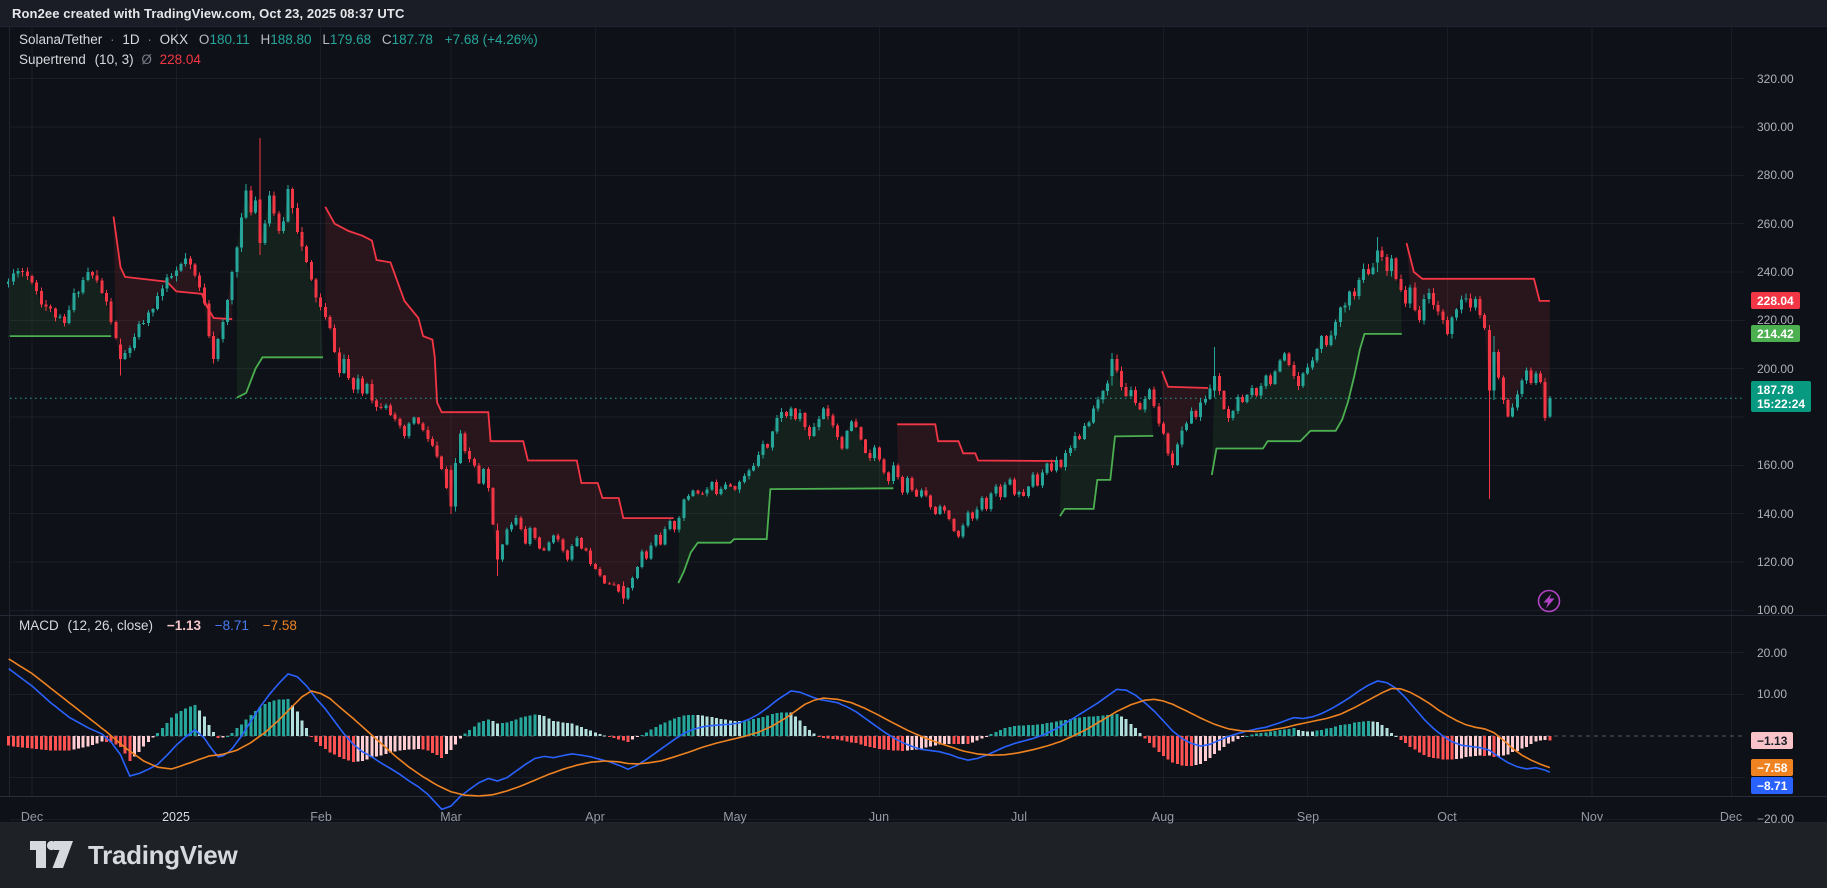 Image resolution: width=1827 pixels, height=888 pixels. I want to click on macd-histogram, so click(779, 733).